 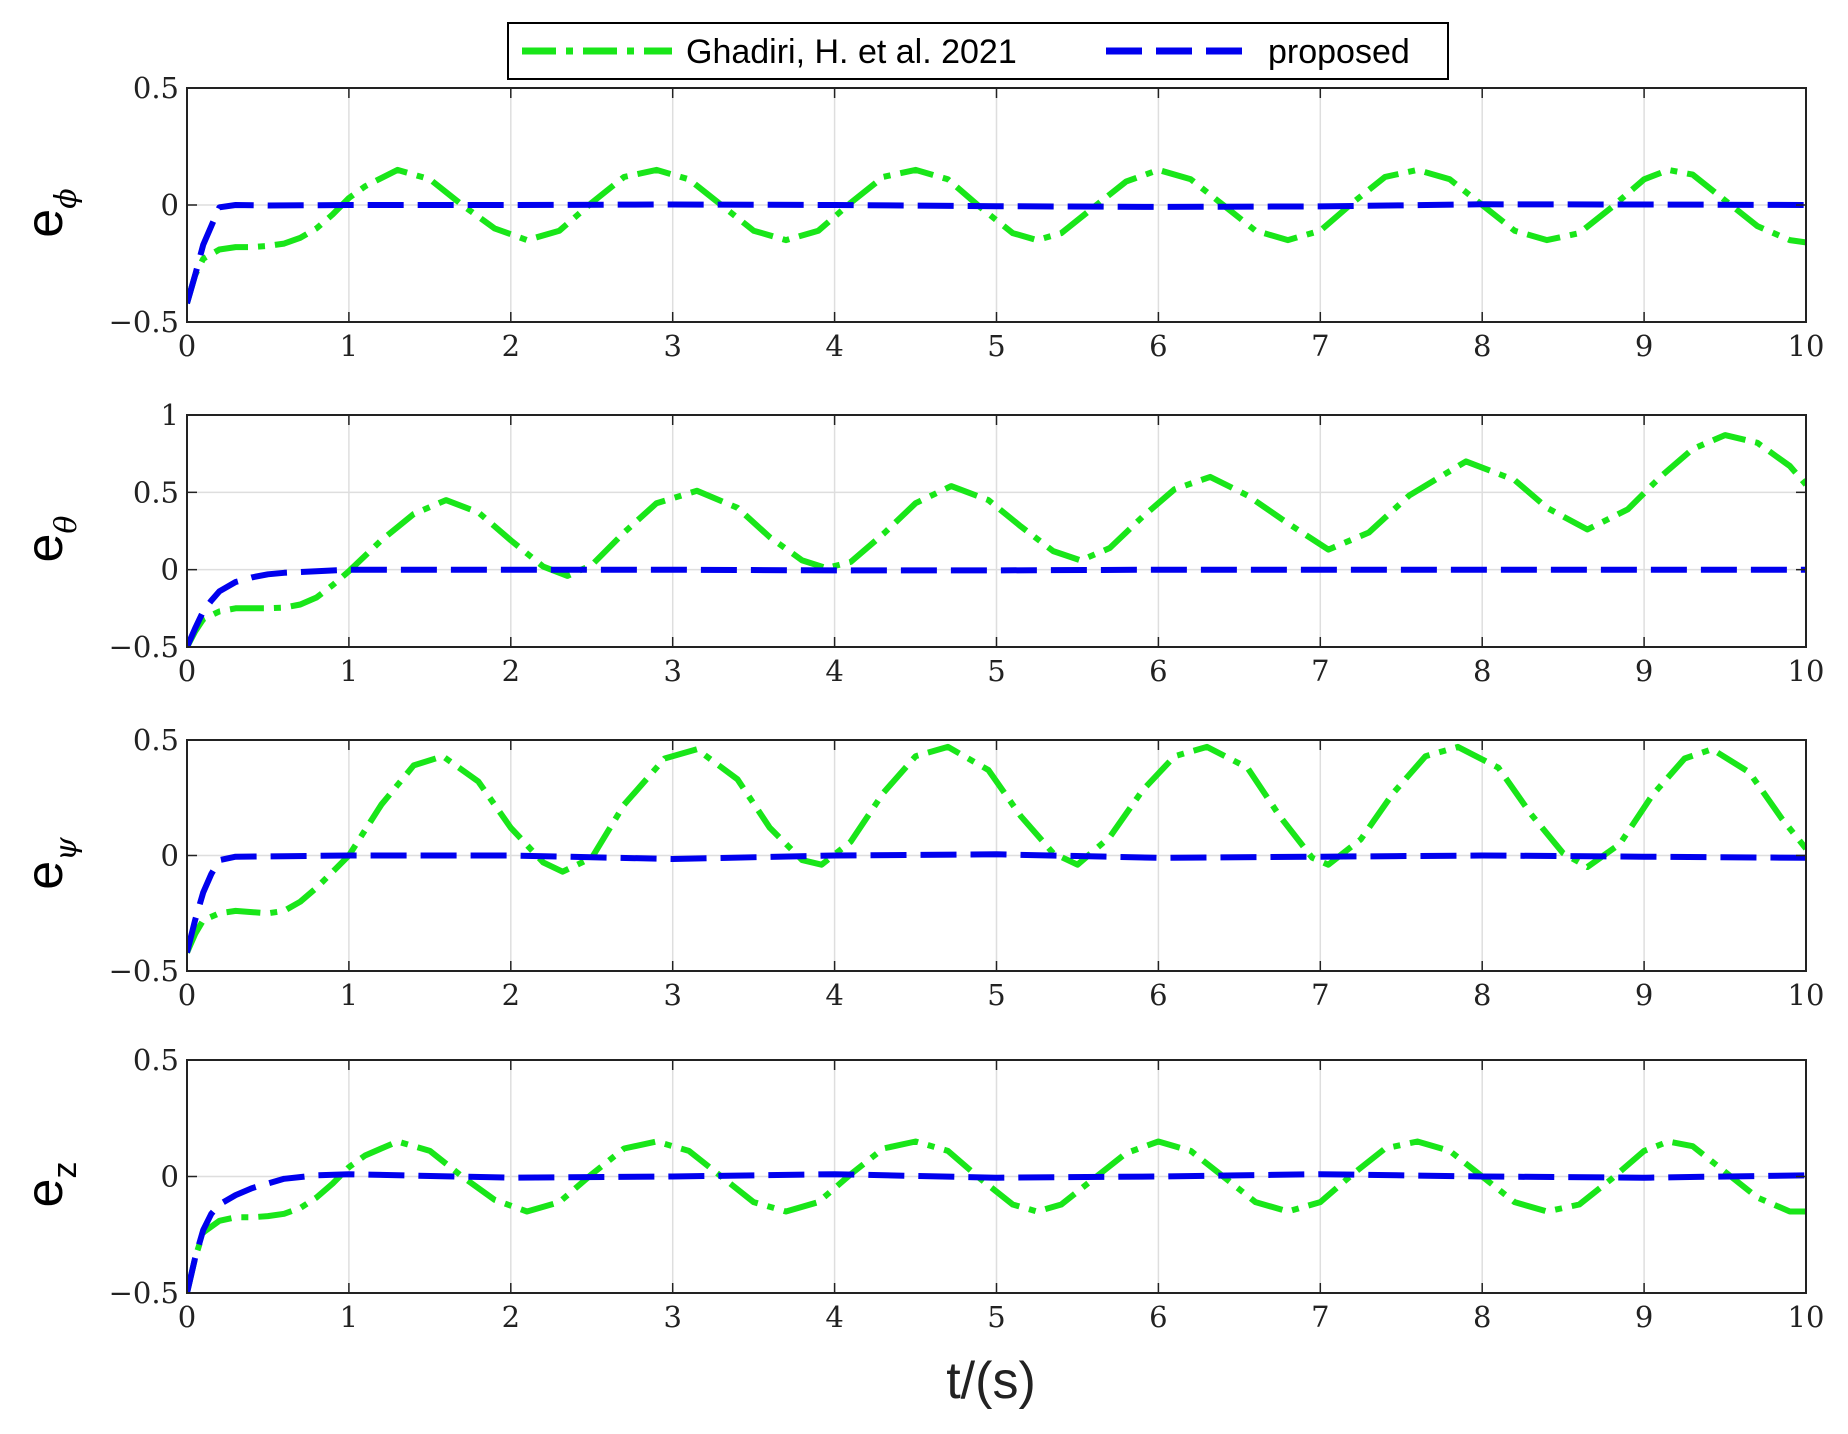 I want to click on x-axis-label: t/(s), so click(x=991, y=1381).